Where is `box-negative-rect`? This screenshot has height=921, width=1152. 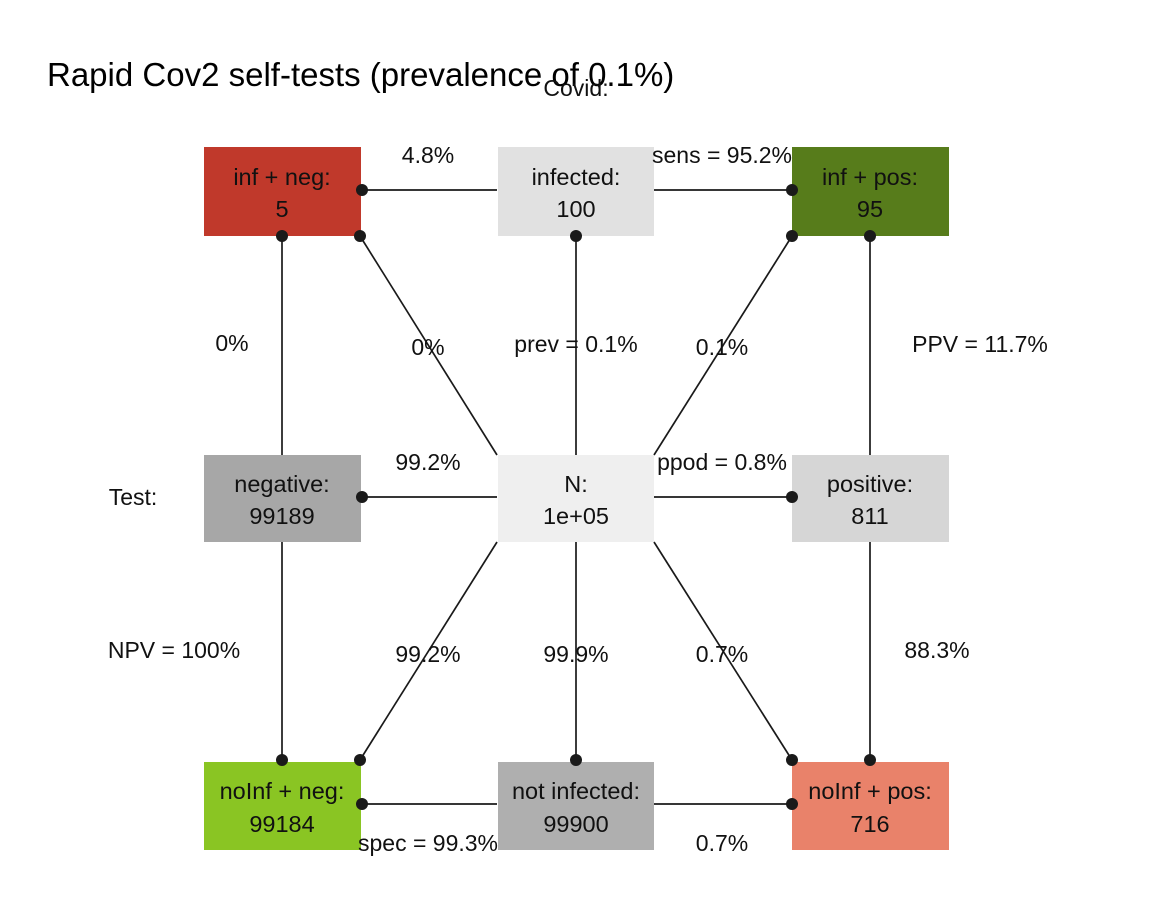
box-negative-rect is located at coordinates (282, 498).